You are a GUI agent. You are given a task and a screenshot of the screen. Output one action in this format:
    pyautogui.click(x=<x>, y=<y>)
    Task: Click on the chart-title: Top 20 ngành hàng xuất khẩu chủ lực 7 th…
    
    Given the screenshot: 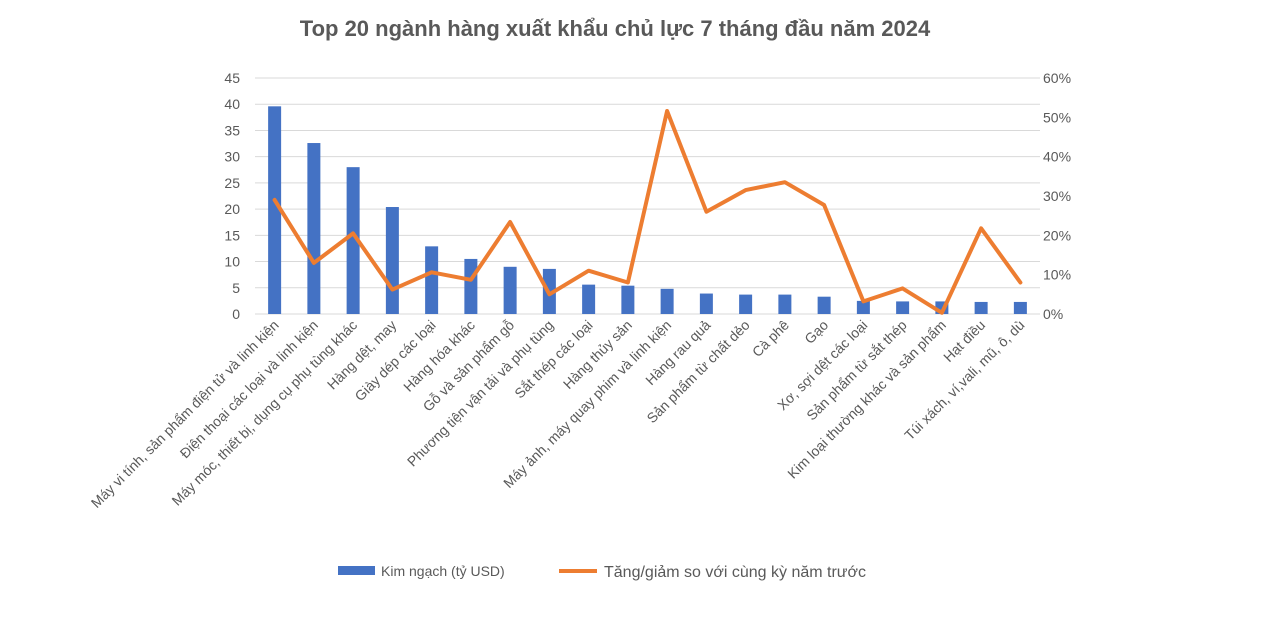 What is the action you would take?
    pyautogui.click(x=615, y=28)
    